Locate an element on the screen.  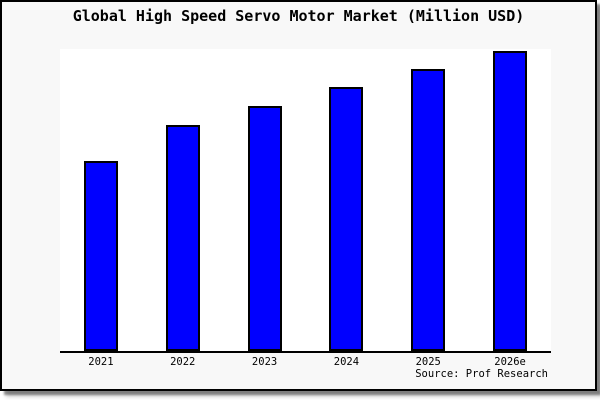
x-tick-label-2025: 2025 is located at coordinates (428, 362).